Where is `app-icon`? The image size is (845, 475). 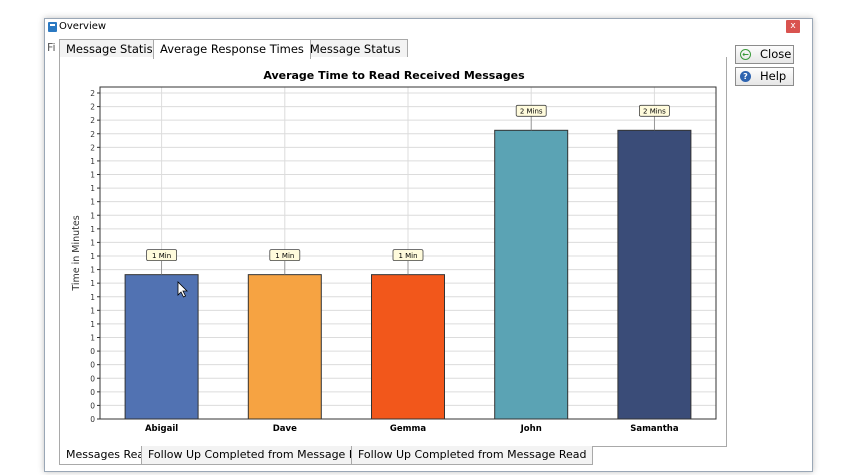 app-icon is located at coordinates (52, 27).